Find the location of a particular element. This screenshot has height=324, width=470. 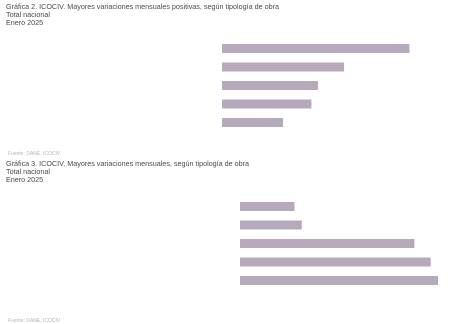

chart-2-source: Fuente: DANE, ICOCIV is located at coordinates (34, 154).